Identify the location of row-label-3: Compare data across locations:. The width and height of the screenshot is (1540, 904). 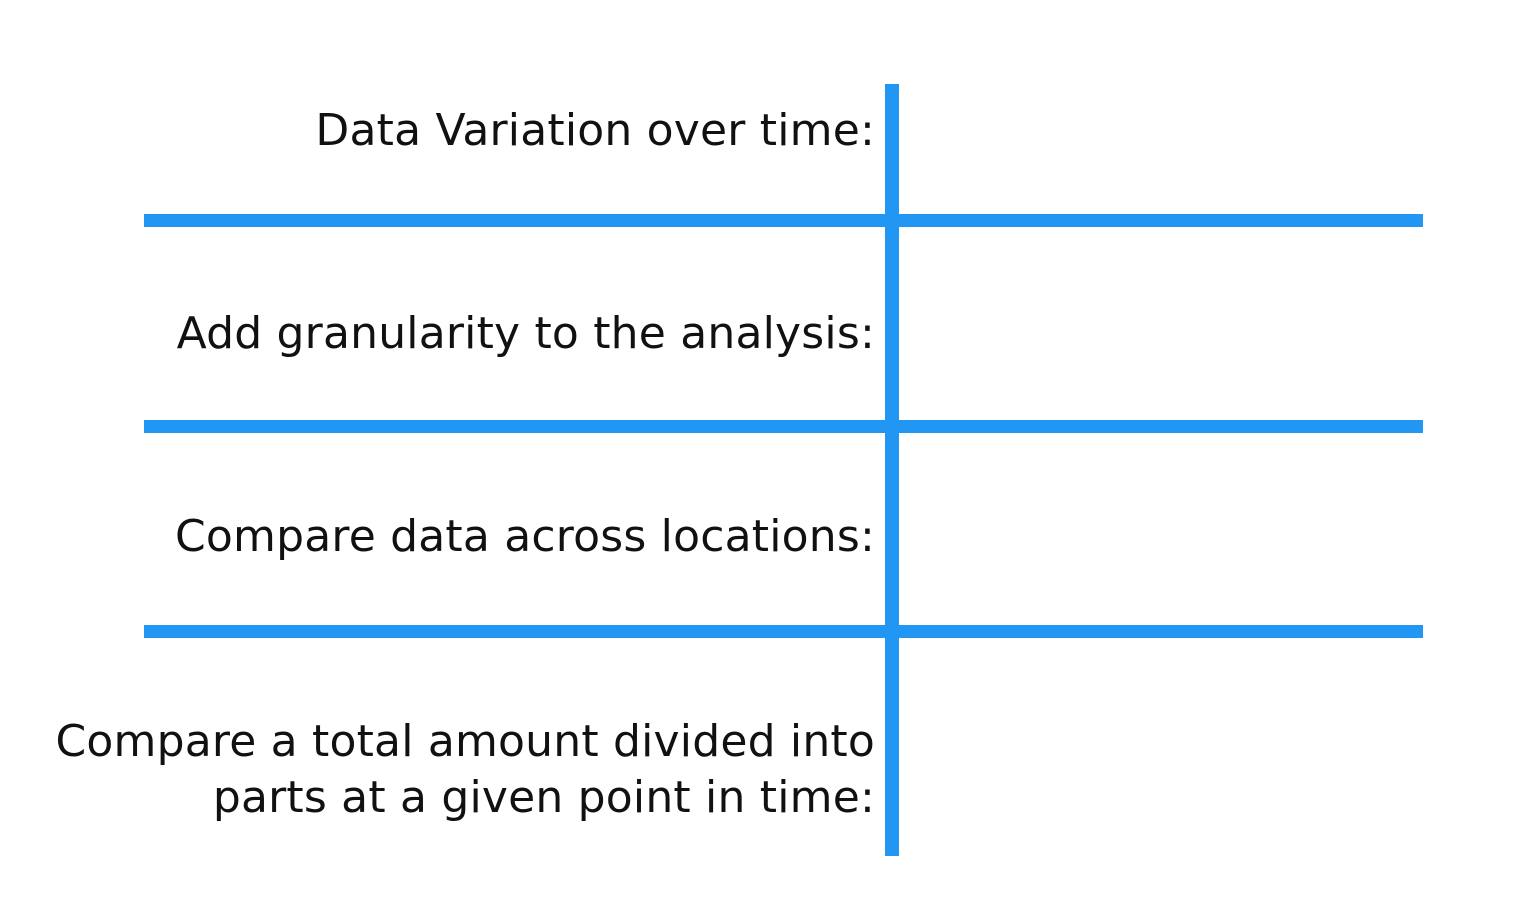
(525, 537).